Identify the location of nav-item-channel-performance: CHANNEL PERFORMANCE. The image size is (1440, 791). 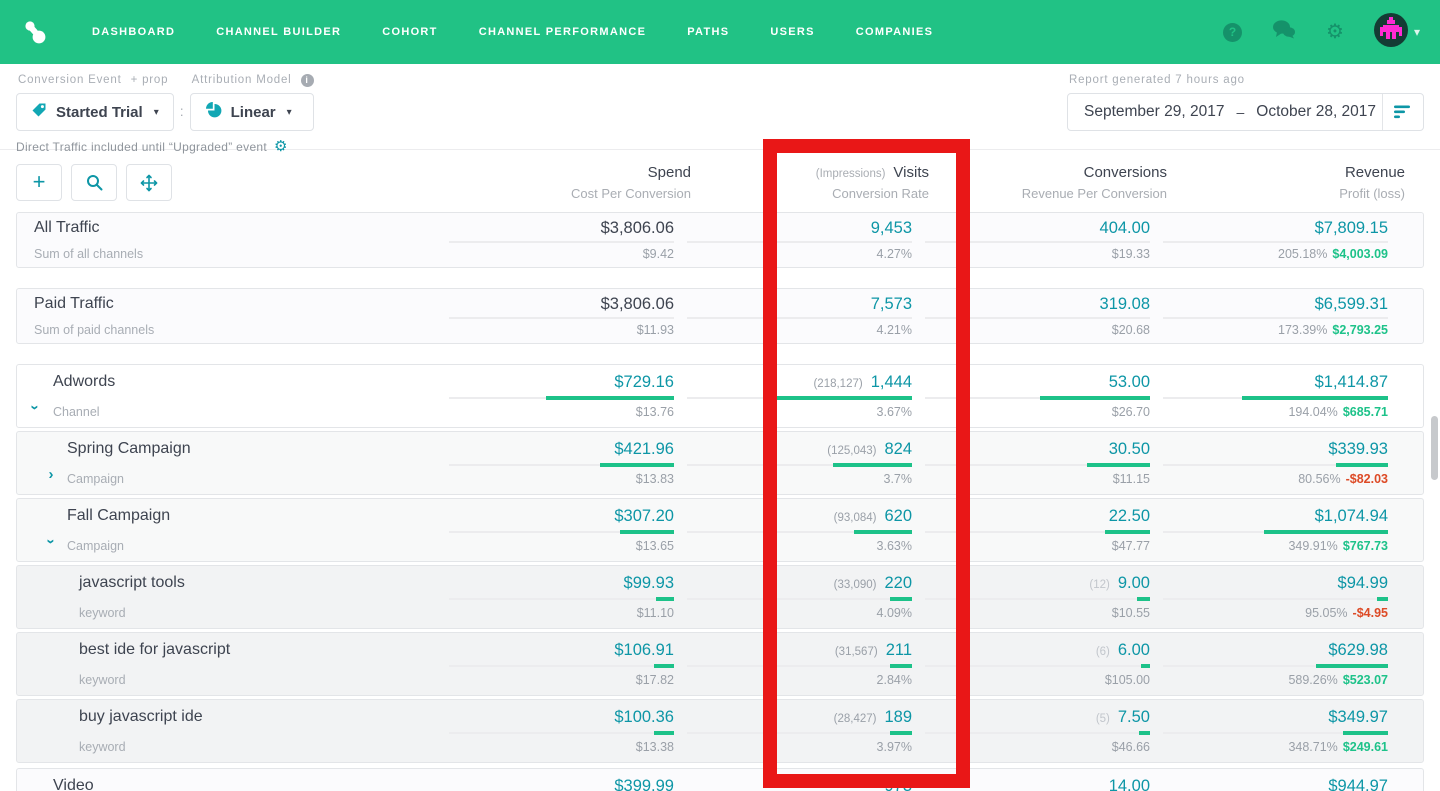
(562, 32).